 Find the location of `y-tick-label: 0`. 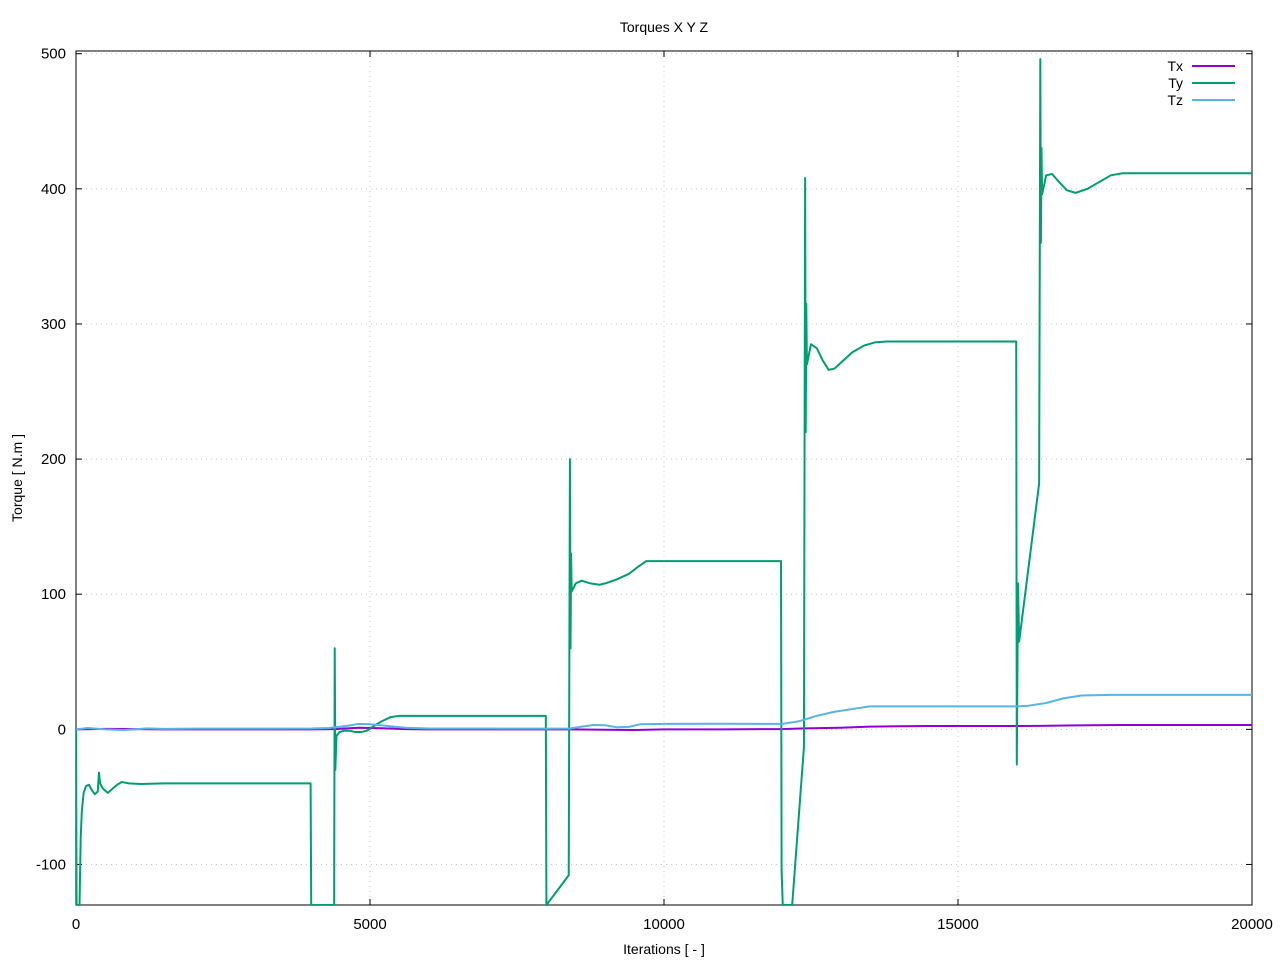

y-tick-label: 0 is located at coordinates (62, 729).